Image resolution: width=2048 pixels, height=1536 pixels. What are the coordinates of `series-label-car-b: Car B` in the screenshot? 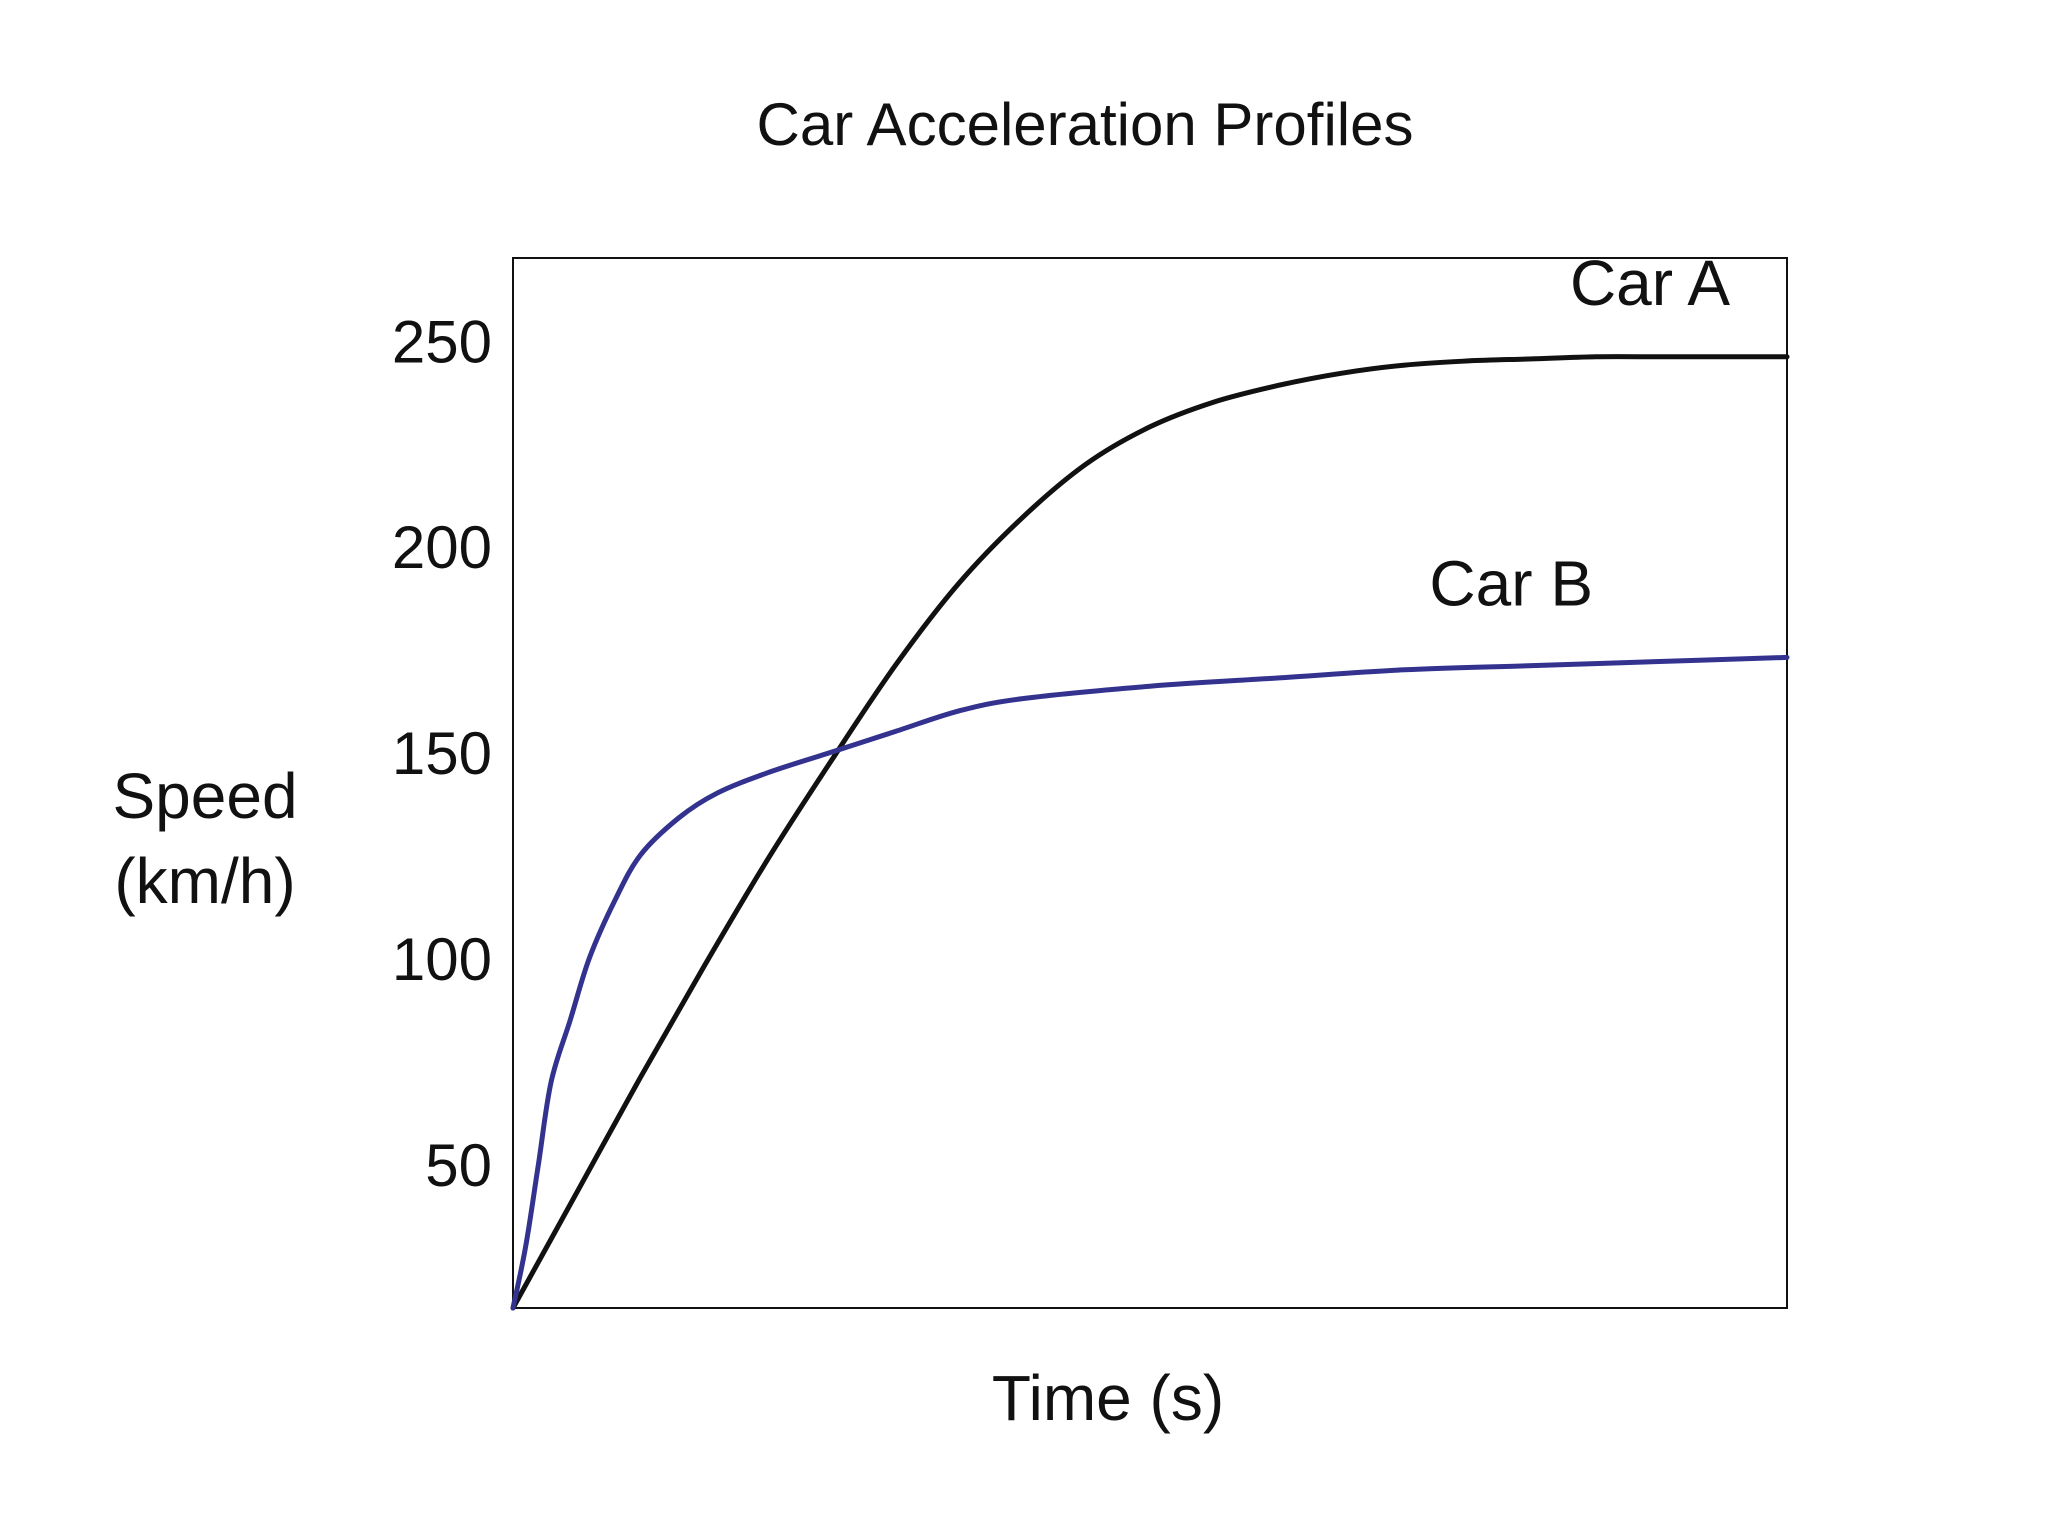 It's located at (1511, 583).